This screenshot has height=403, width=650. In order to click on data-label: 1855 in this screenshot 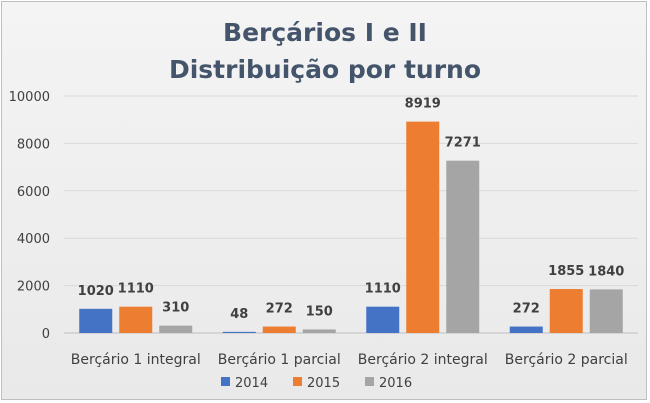, I will do `click(566, 271)`.